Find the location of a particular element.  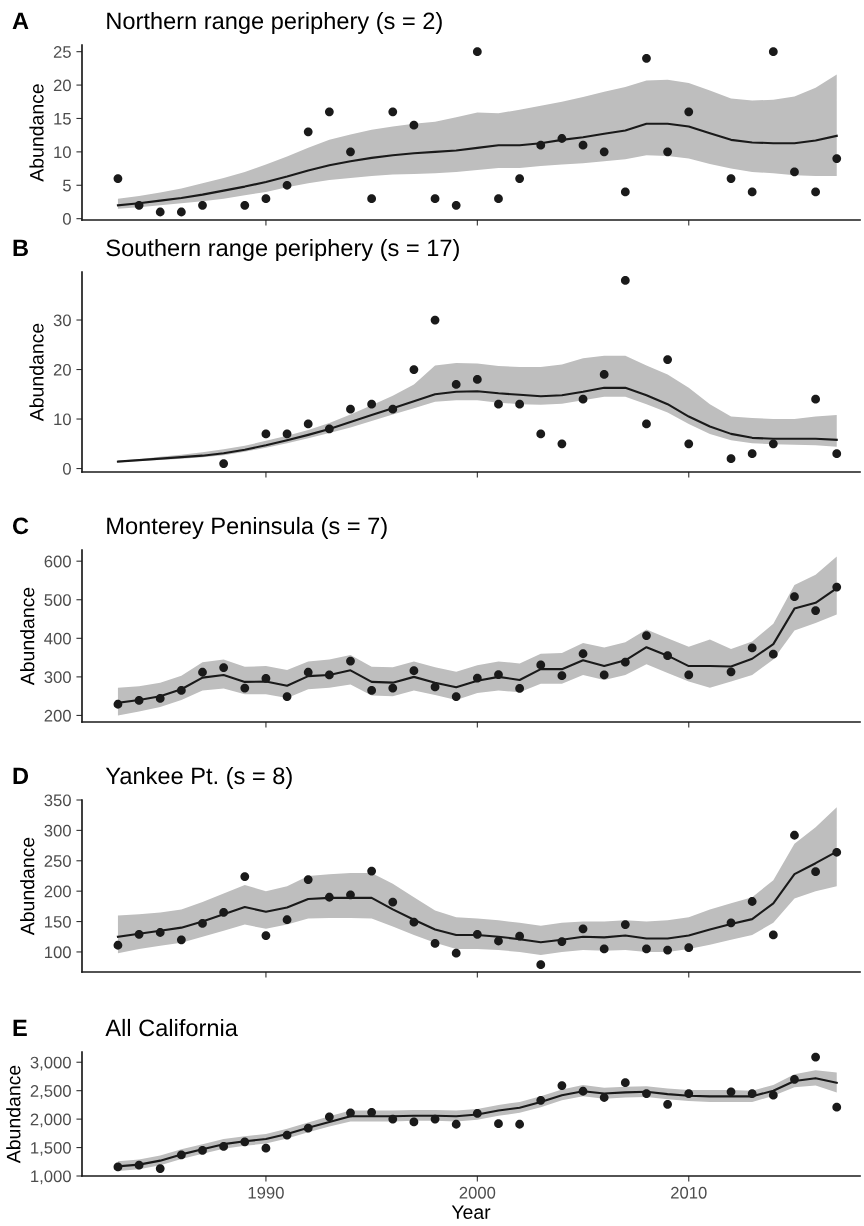

y-tick-label: 2,000 is located at coordinates (50, 1120).